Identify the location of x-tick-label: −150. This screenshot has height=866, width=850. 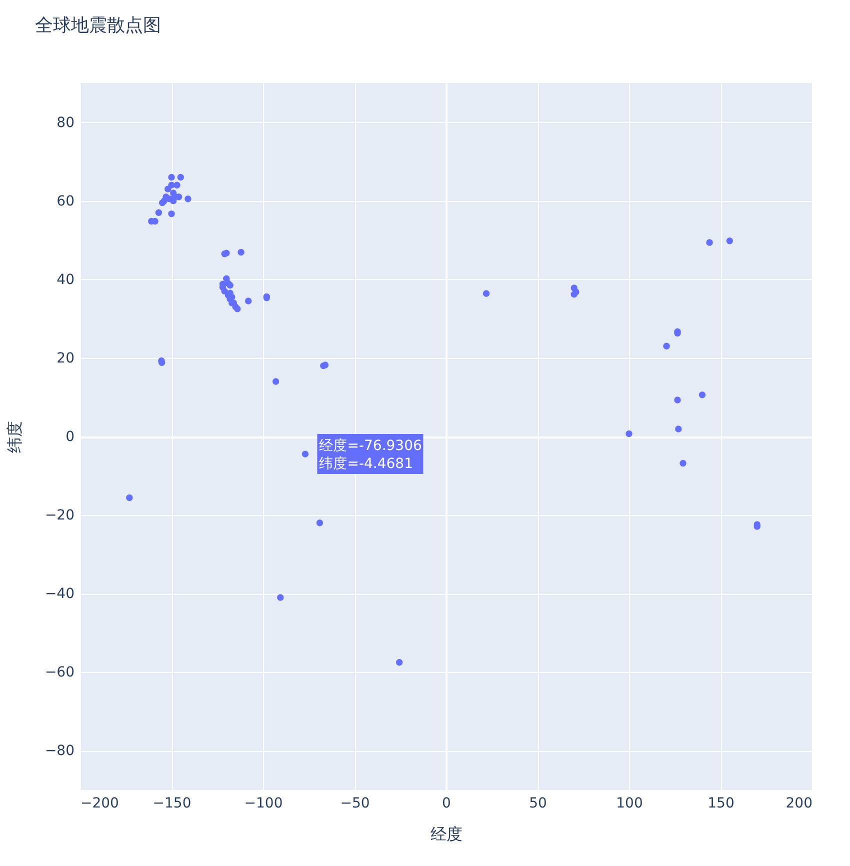
(172, 804).